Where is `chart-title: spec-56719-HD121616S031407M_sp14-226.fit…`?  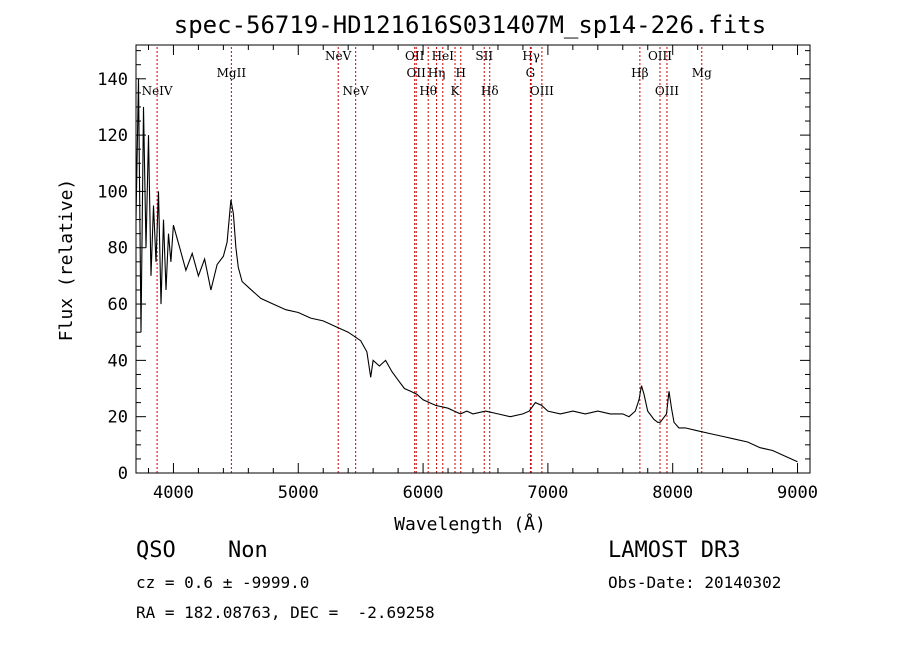 chart-title: spec-56719-HD121616S031407M_sp14-226.fit… is located at coordinates (470, 25).